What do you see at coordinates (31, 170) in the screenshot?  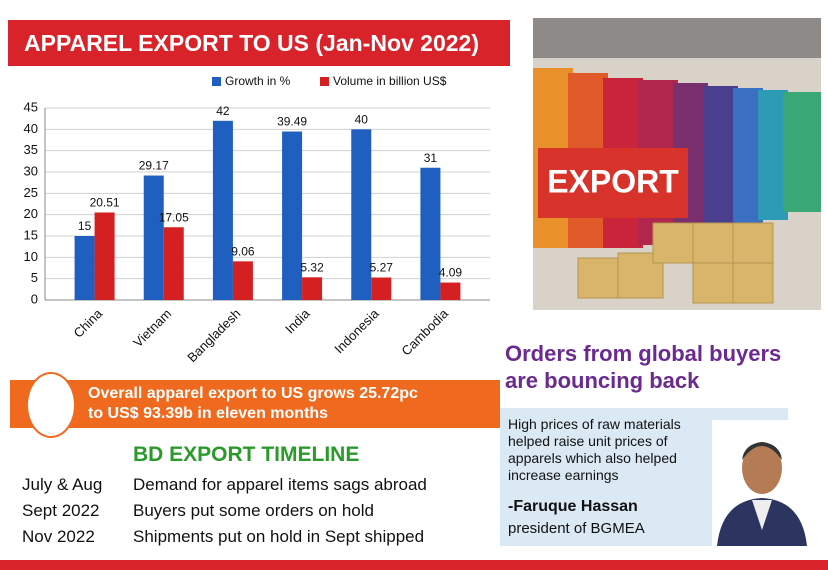 I see `y-tick-label: 30` at bounding box center [31, 170].